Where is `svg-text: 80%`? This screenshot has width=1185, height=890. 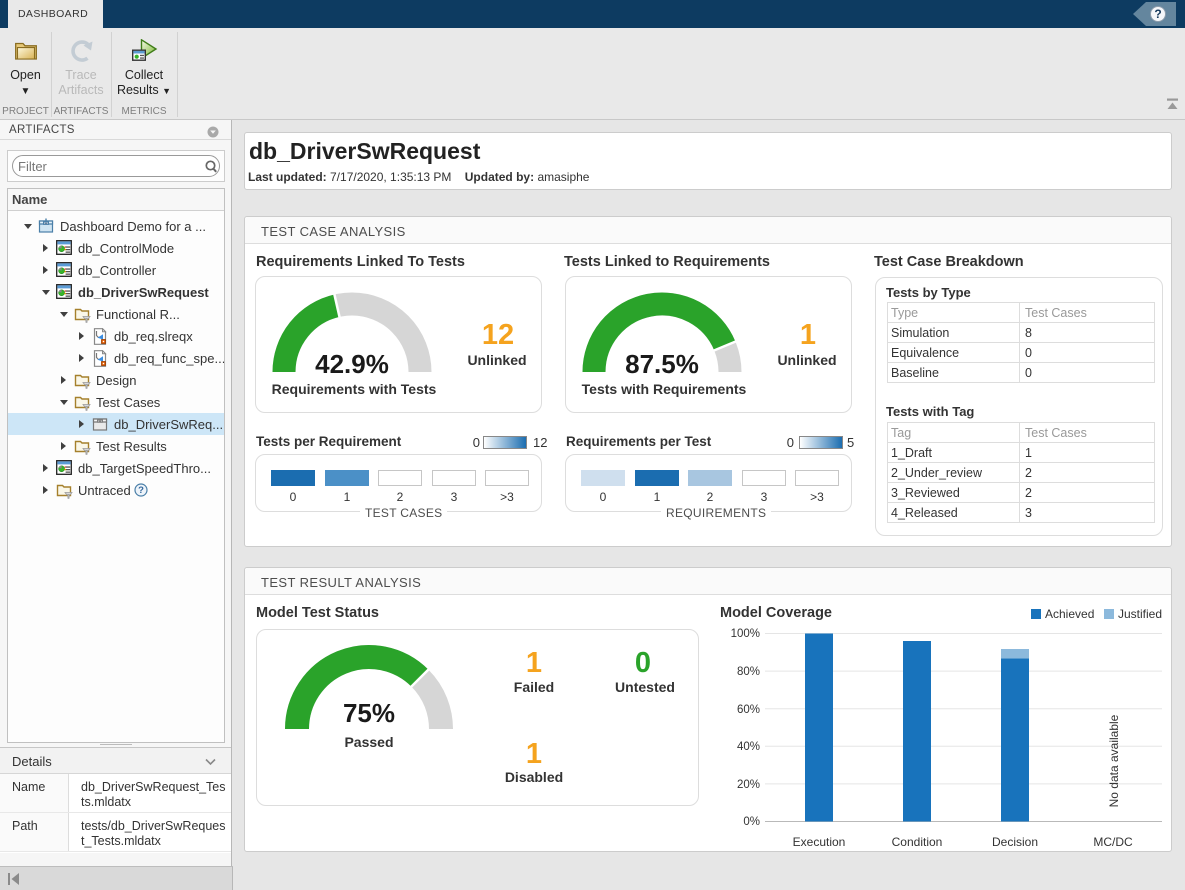
svg-text: 80% is located at coordinates (748, 672).